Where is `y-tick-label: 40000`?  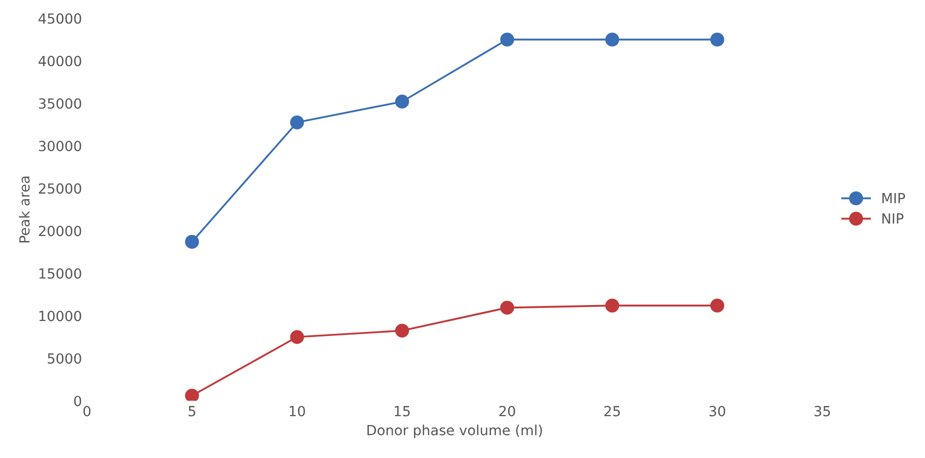 y-tick-label: 40000 is located at coordinates (60, 61).